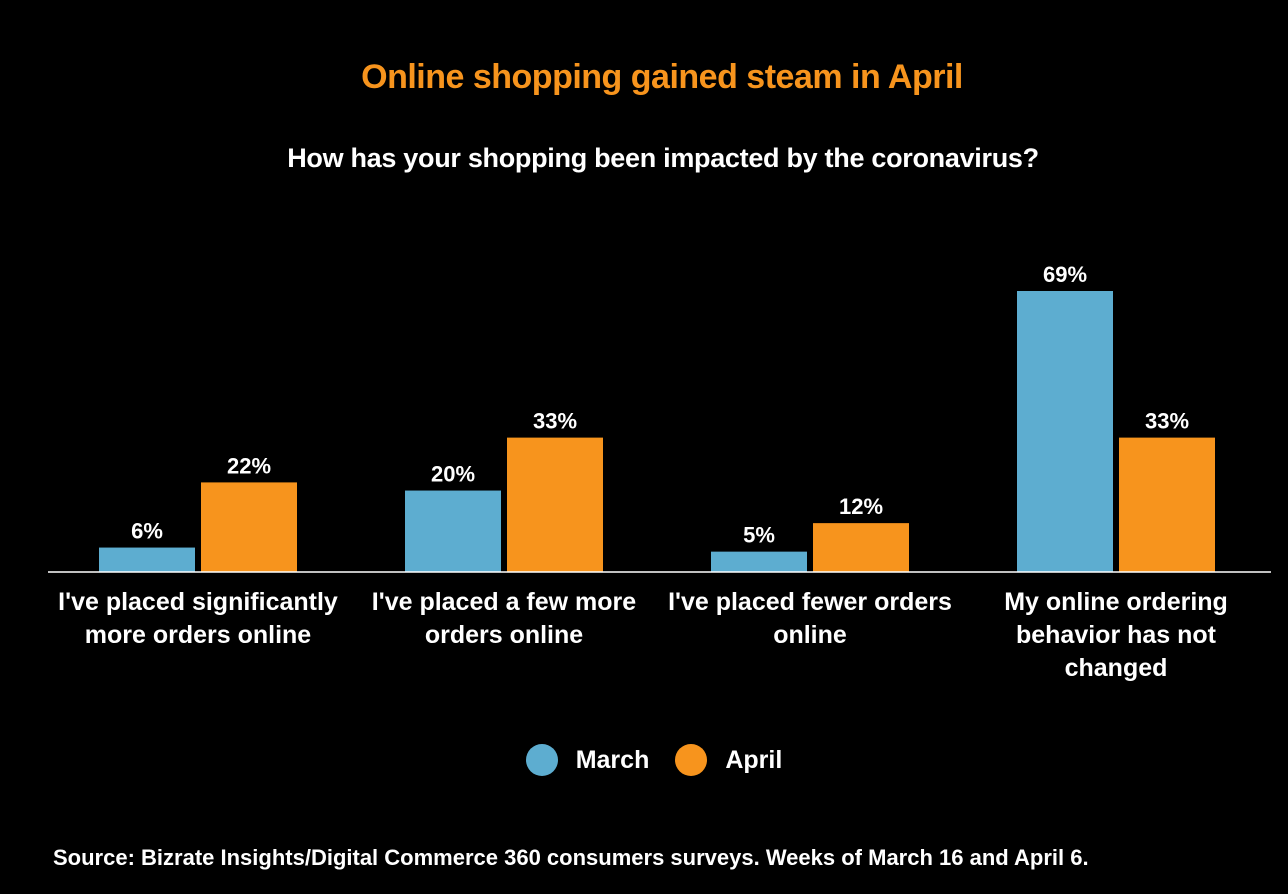 The height and width of the screenshot is (894, 1288). I want to click on category-label-line: My online ordering, so click(1116, 602).